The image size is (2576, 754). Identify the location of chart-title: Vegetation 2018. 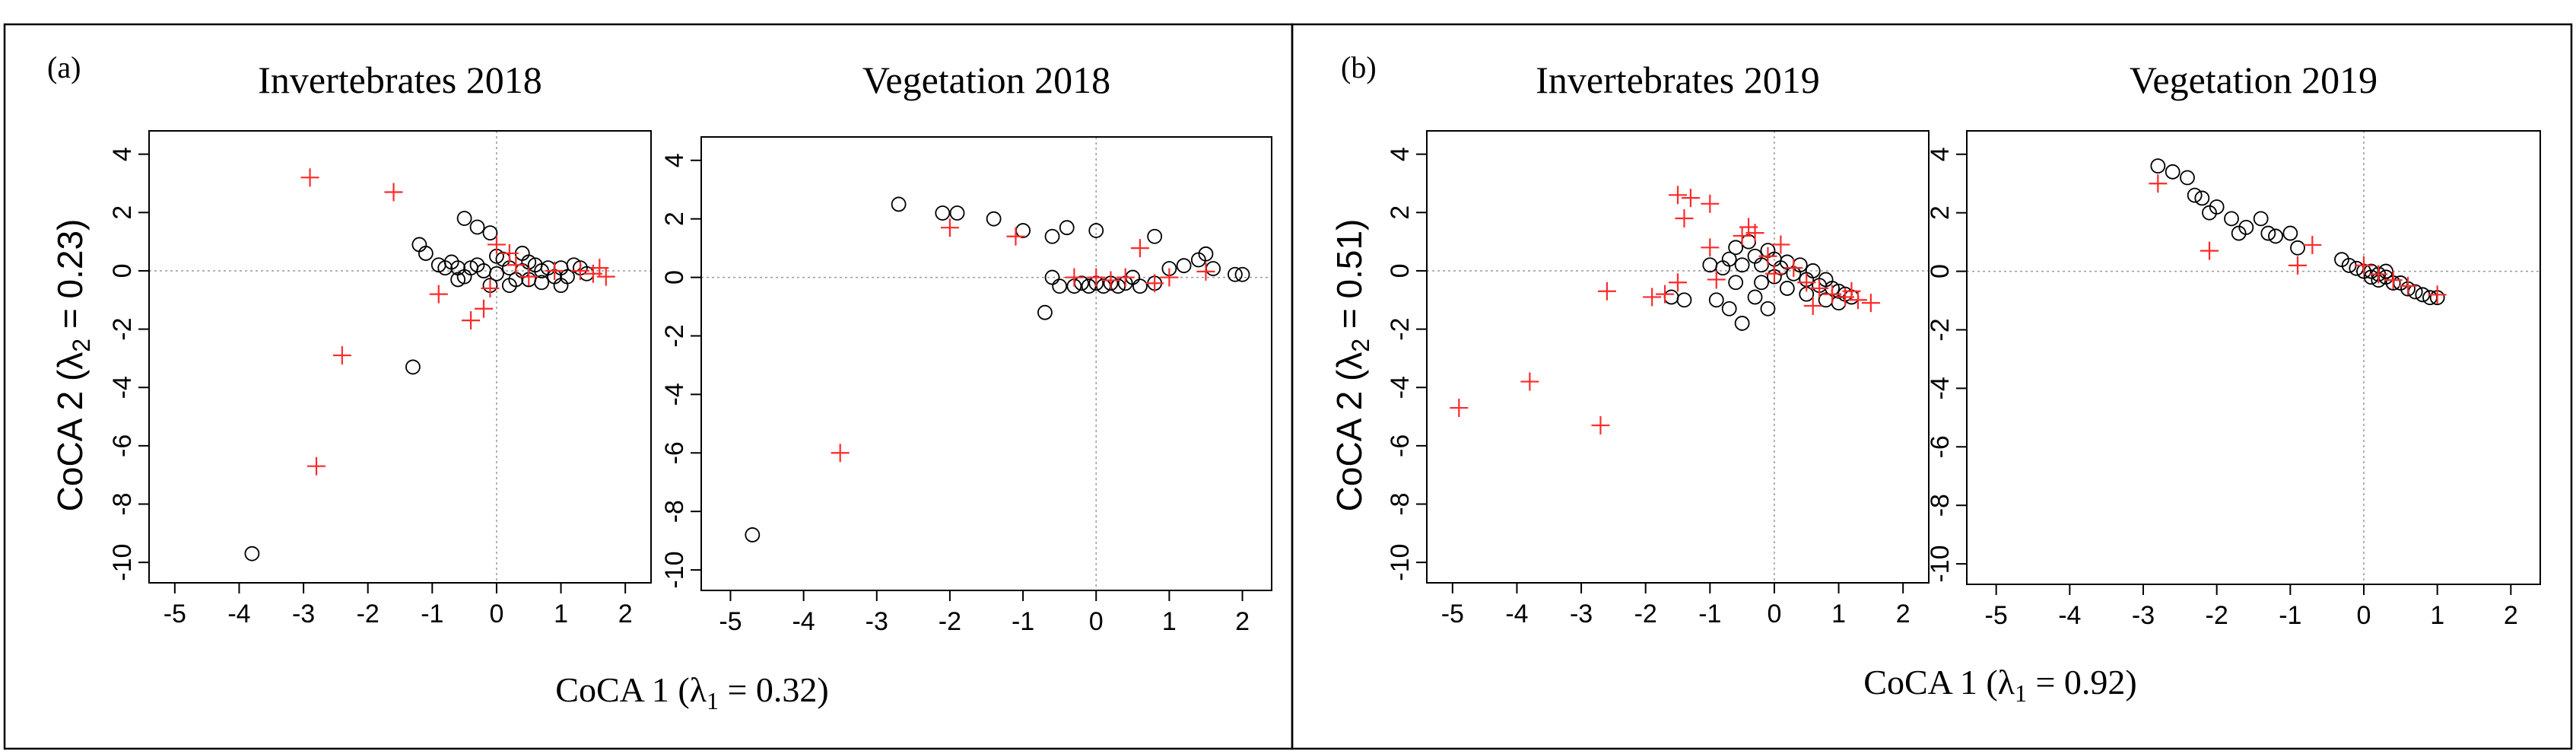
(986, 80).